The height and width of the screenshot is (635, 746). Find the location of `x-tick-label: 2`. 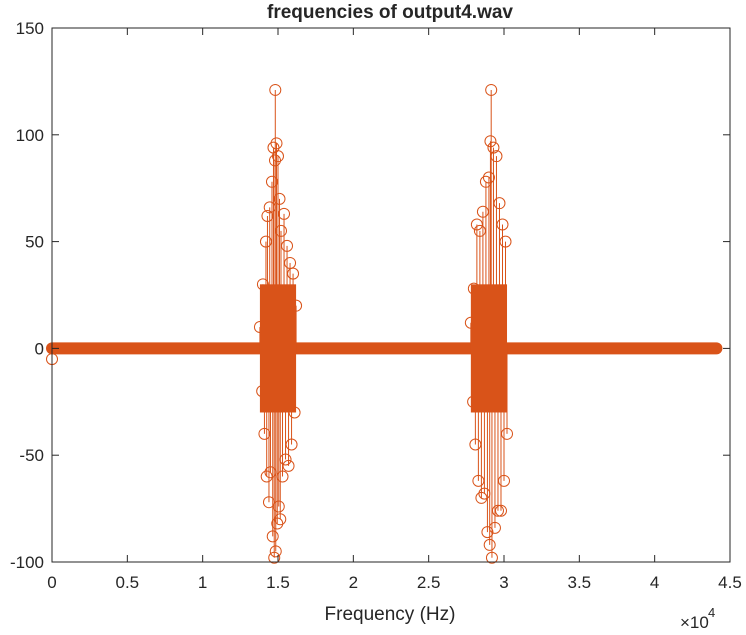

x-tick-label: 2 is located at coordinates (353, 582).